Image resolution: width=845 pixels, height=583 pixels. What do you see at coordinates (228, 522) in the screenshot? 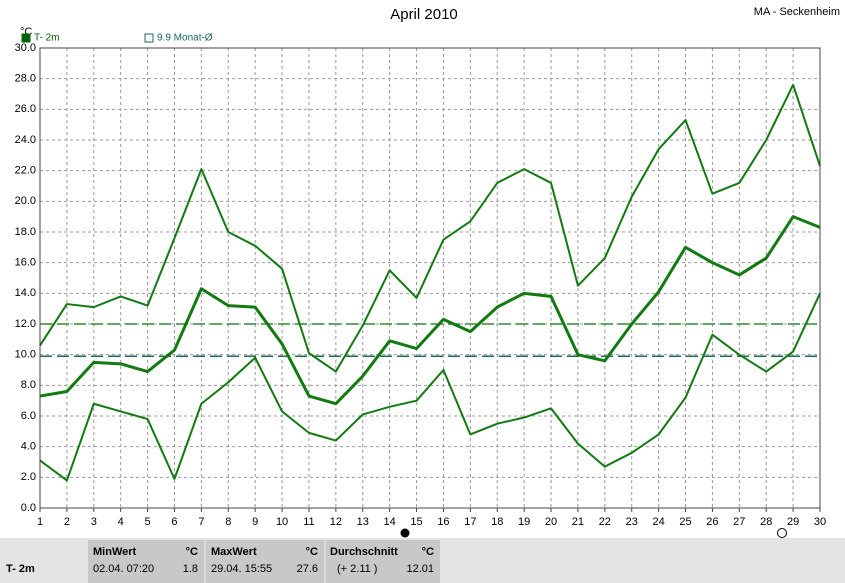
I see `x-tick-label: 8` at bounding box center [228, 522].